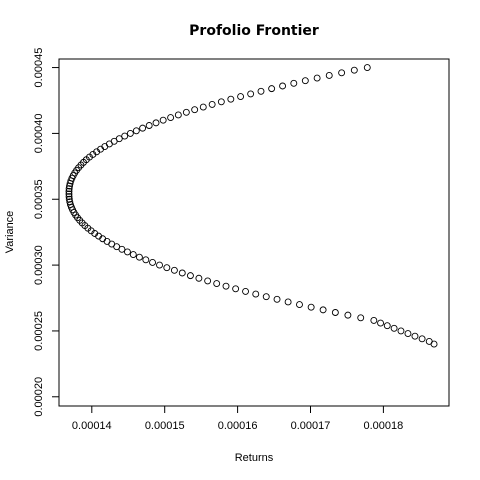  Describe the element at coordinates (39, 199) in the screenshot. I see `y-tick-label: 0.00035` at that location.